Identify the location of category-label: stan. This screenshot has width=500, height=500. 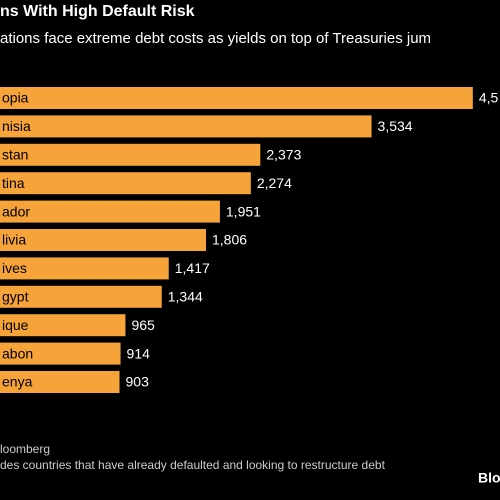
(15, 155).